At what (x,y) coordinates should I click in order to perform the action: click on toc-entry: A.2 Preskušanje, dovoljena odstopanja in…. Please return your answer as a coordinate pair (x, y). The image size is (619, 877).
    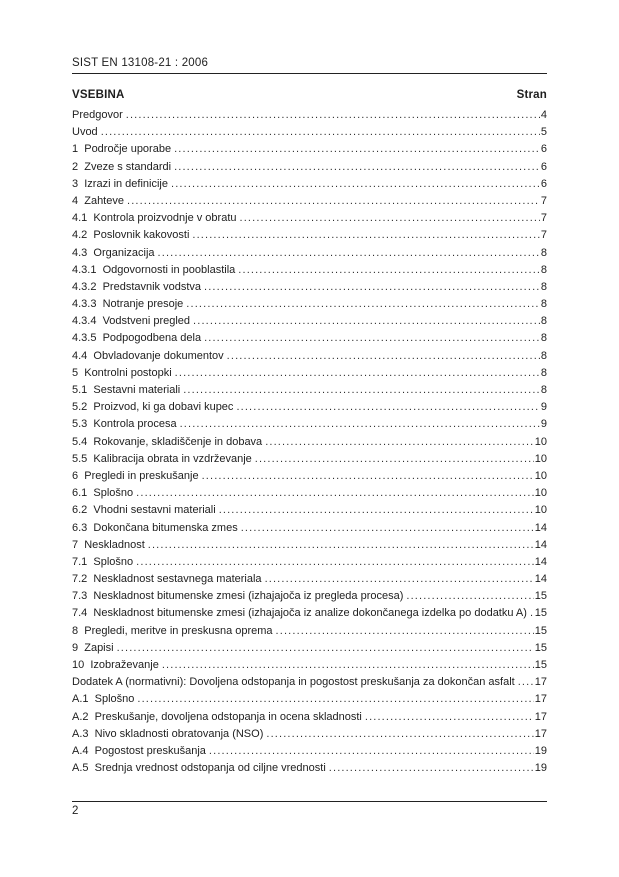
    Looking at the image, I should click on (309, 717).